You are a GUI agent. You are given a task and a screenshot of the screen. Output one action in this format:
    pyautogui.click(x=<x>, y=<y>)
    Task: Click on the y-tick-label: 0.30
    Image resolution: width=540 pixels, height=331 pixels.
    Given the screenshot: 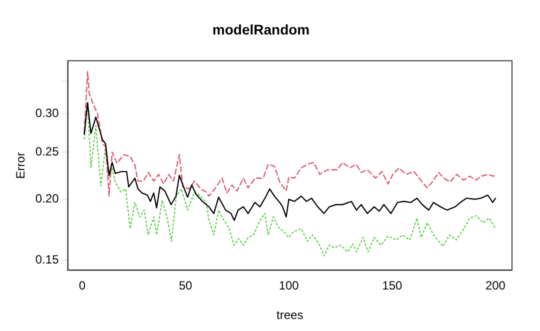 What is the action you would take?
    pyautogui.click(x=47, y=113)
    